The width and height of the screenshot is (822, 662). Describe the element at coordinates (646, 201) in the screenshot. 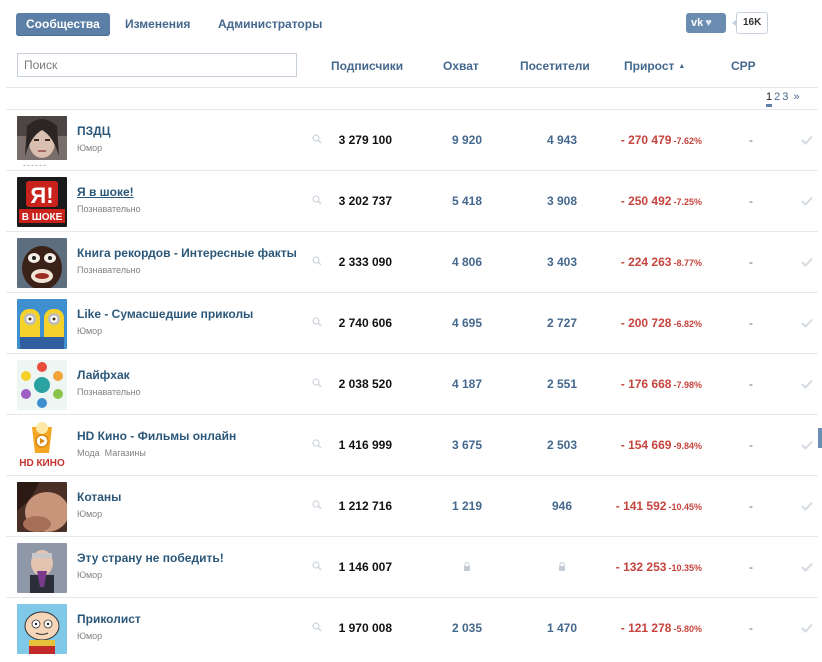

I see `growth-absolute: - 250 492` at that location.